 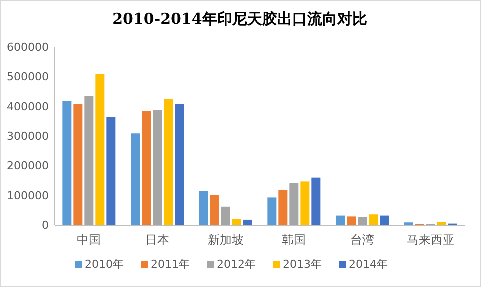 I want to click on x-tick-label: 新加坡, so click(x=226, y=240).